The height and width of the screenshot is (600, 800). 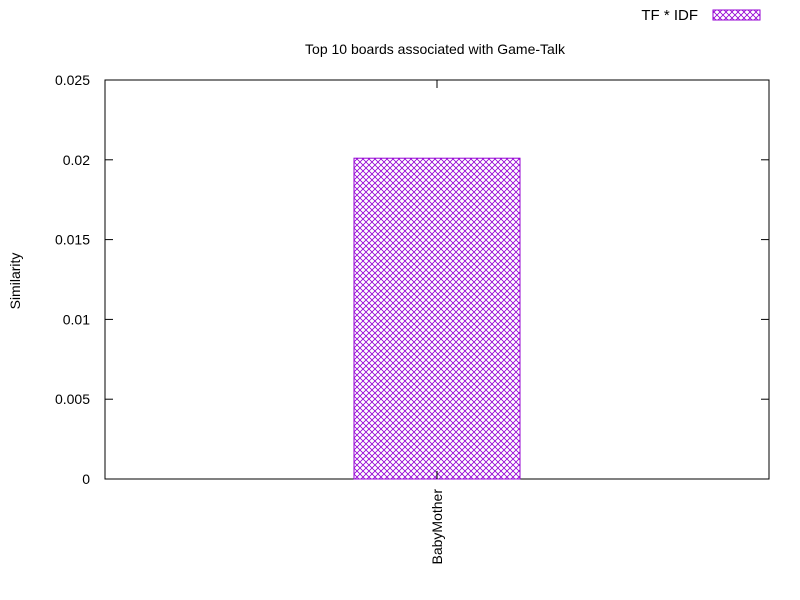 I want to click on y-tick-label: 0.005, so click(x=72, y=399).